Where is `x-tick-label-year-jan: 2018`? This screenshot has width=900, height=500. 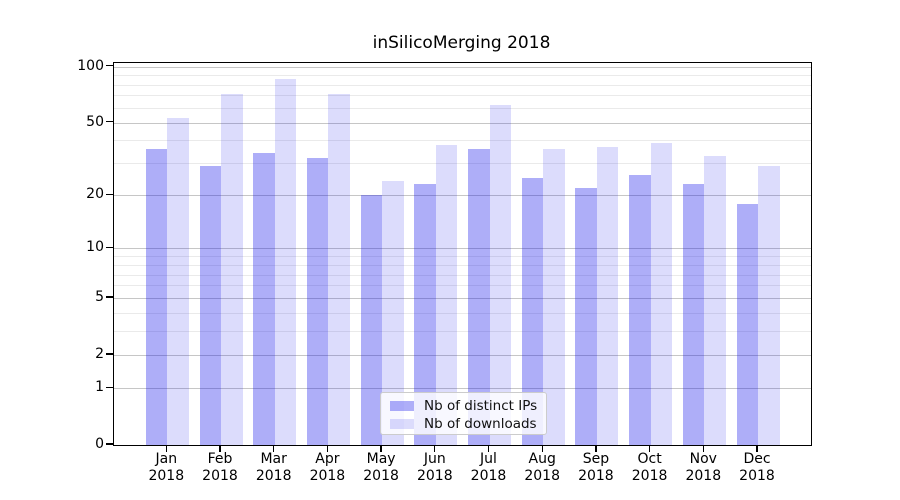
x-tick-label-year-jan: 2018 is located at coordinates (166, 476).